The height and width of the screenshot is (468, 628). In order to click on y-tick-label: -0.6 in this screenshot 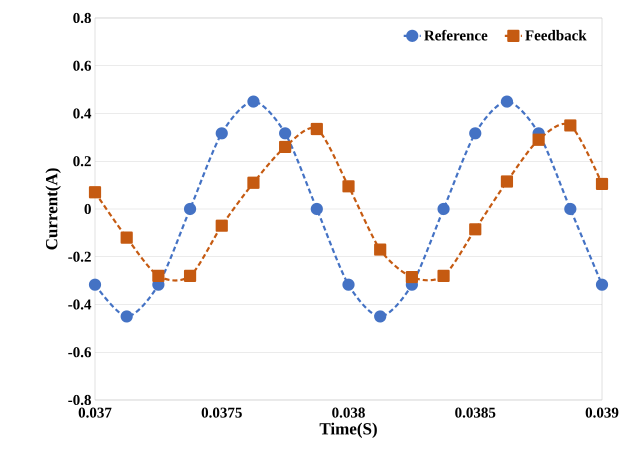, I will do `click(80, 352)`.